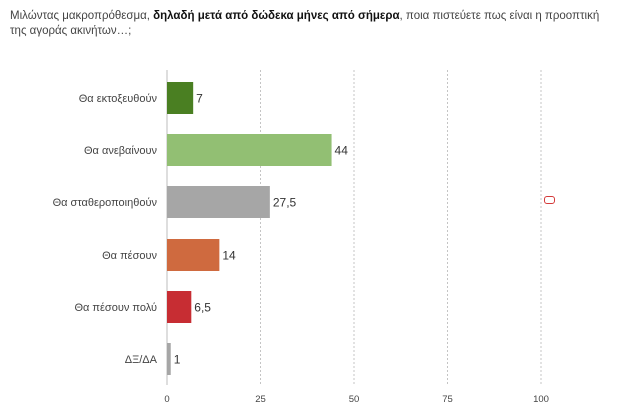  What do you see at coordinates (447, 399) in the screenshot?
I see `x-tick-label: 75` at bounding box center [447, 399].